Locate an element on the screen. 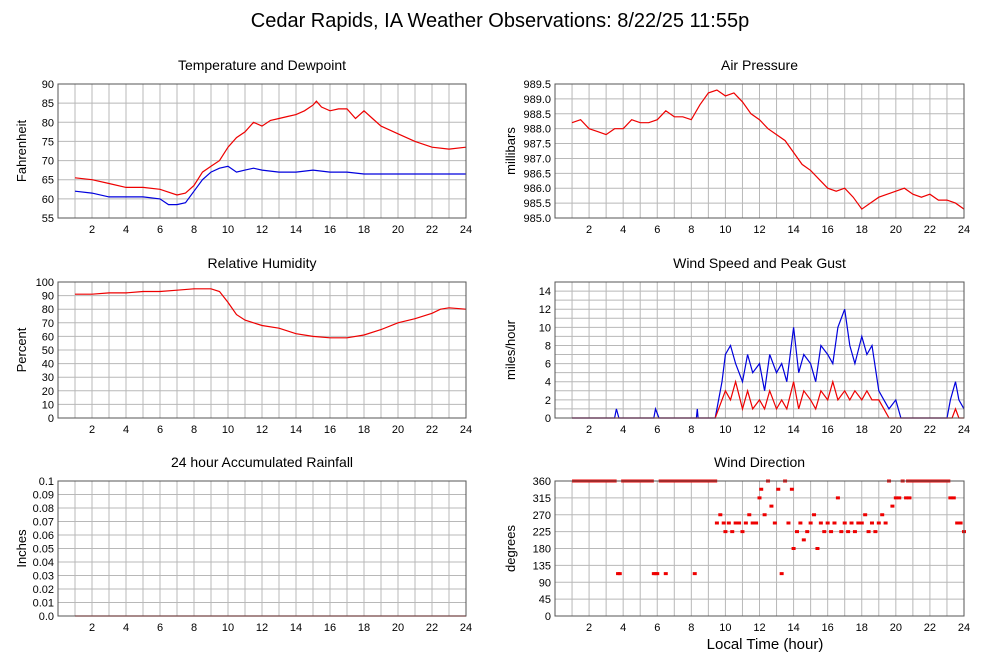 The height and width of the screenshot is (660, 1000). y-tick-label: 0.01 is located at coordinates (43, 604).